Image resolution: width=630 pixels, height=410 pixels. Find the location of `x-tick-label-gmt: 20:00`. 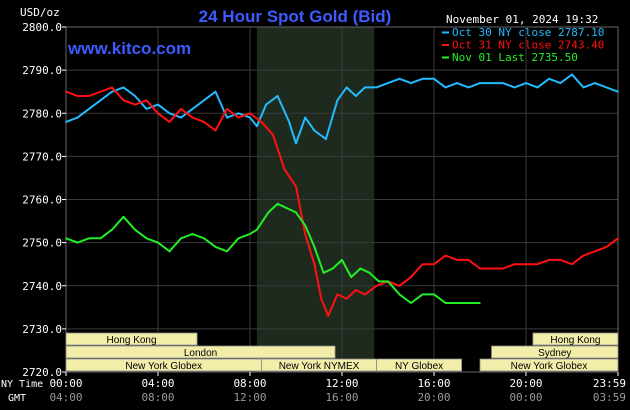

x-tick-label-gmt: 20:00 is located at coordinates (433, 397).